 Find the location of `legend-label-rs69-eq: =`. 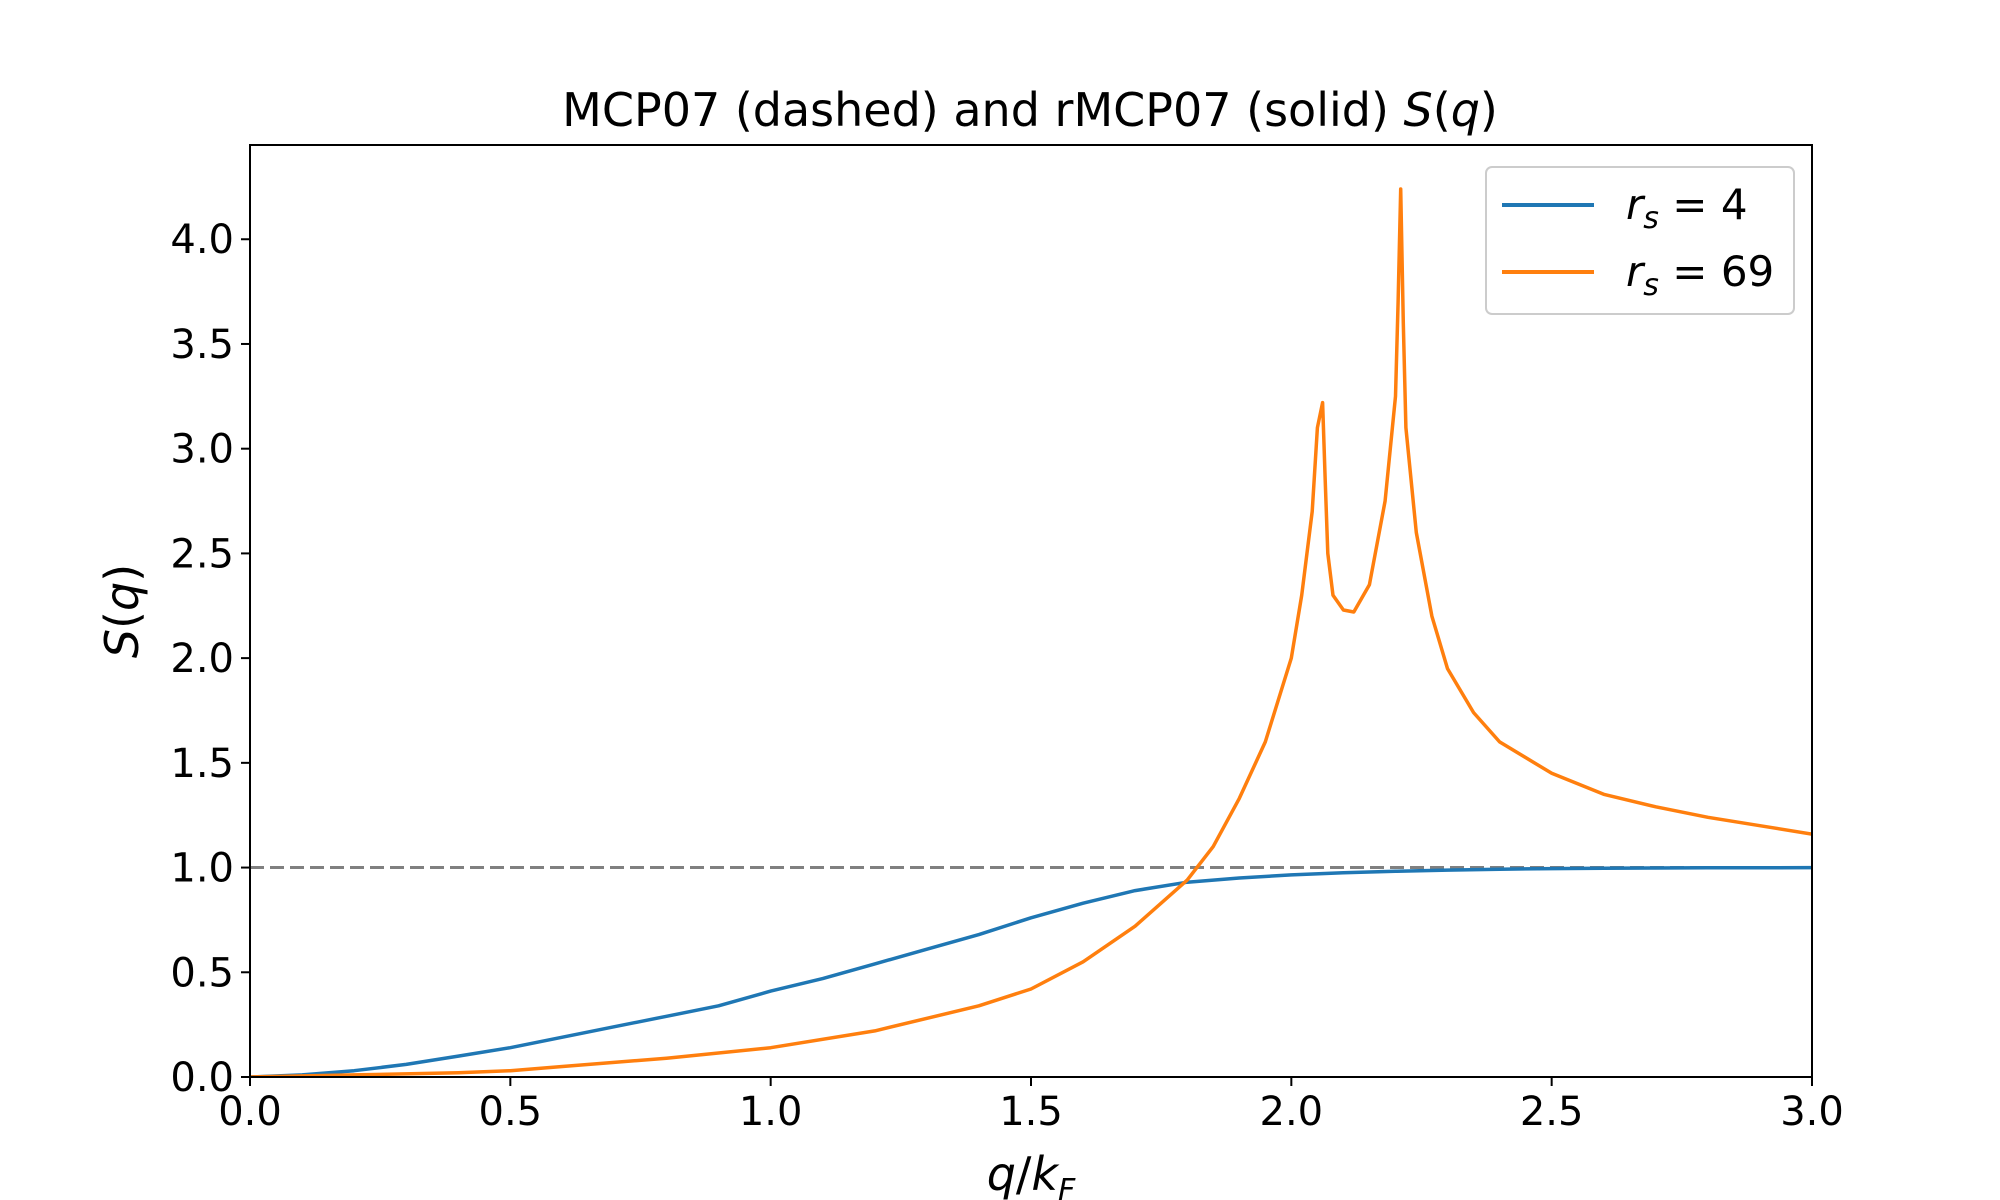

legend-label-rs69-eq: = is located at coordinates (1690, 271).